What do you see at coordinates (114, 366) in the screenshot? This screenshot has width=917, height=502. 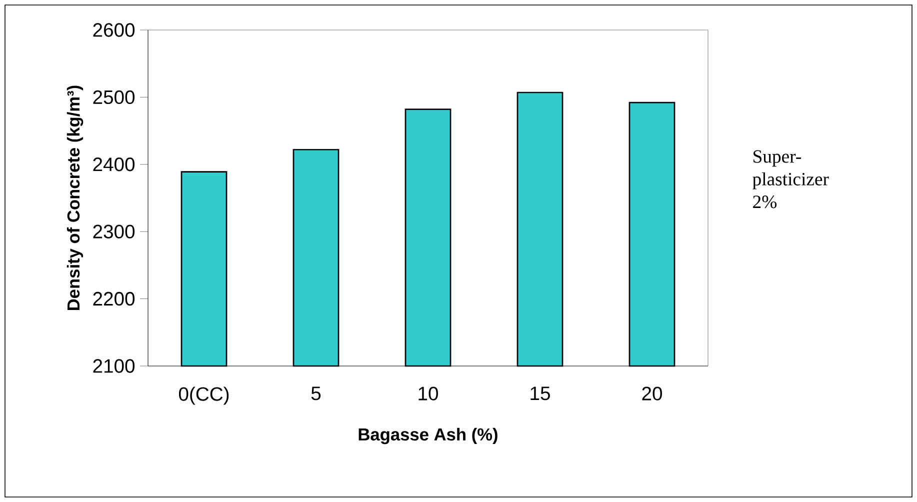 I see `y-tick-label: 2100` at bounding box center [114, 366].